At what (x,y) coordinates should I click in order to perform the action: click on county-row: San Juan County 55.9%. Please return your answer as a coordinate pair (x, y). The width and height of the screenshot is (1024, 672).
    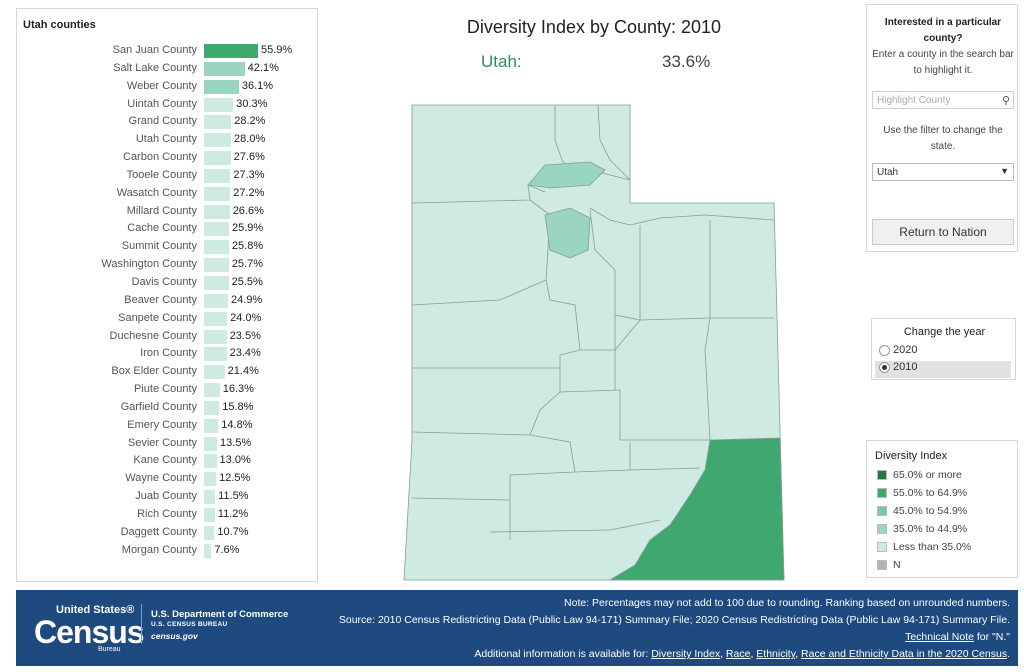
    Looking at the image, I should click on (167, 51).